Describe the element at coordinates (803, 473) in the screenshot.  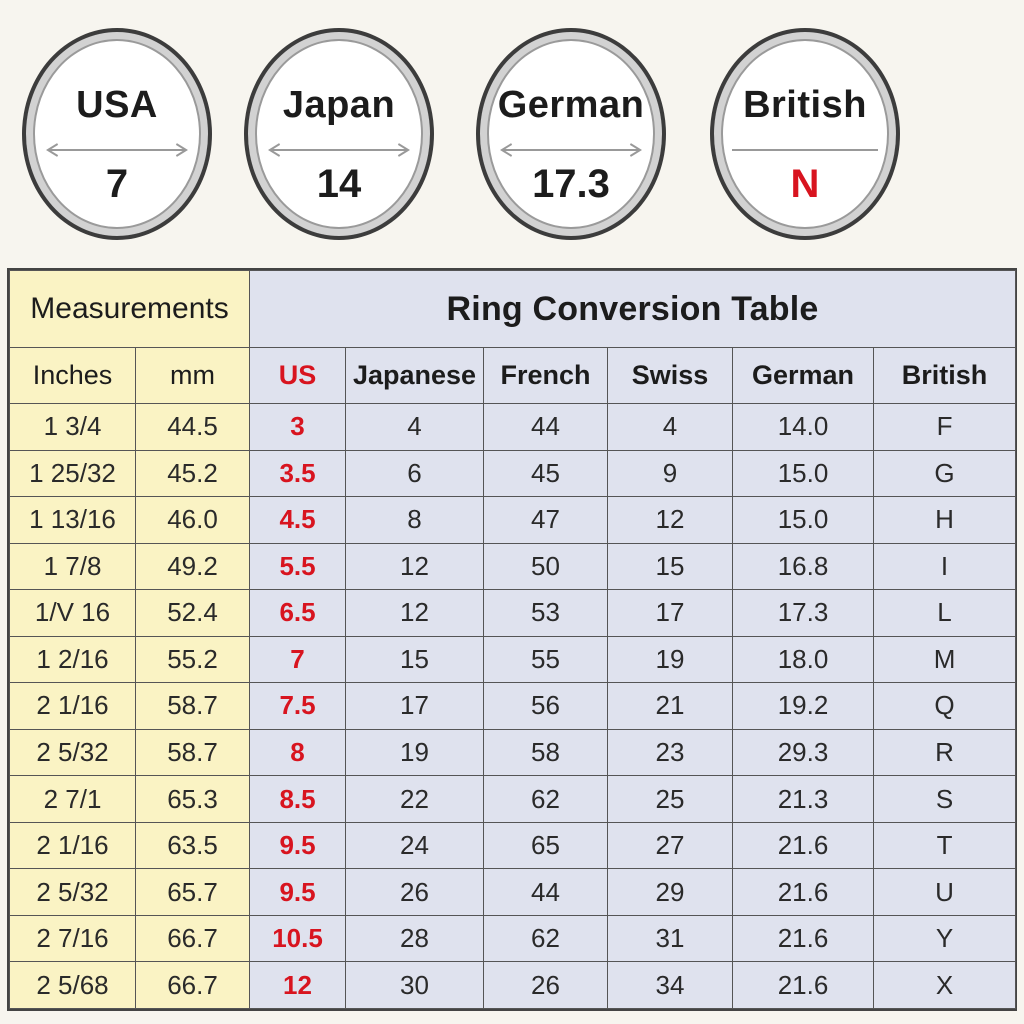
I see `german-size-cell: 15.0` at that location.